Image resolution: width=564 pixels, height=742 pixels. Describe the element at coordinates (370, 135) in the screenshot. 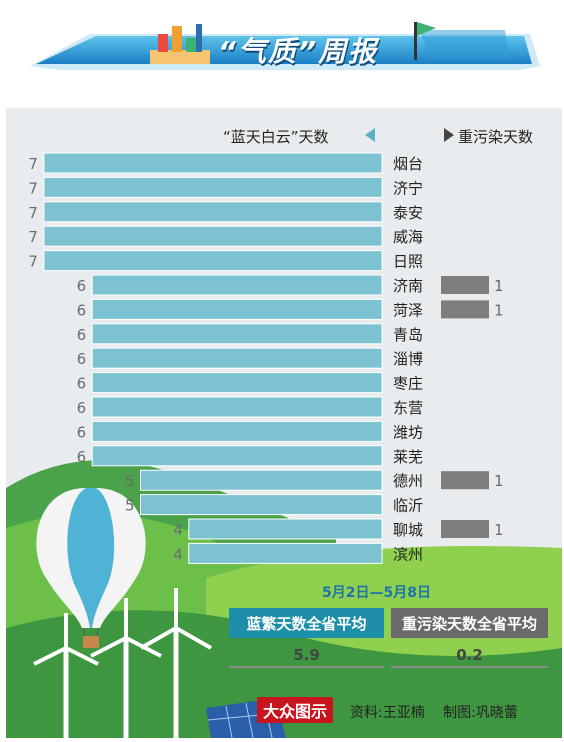

I see `triangle-left-icon` at that location.